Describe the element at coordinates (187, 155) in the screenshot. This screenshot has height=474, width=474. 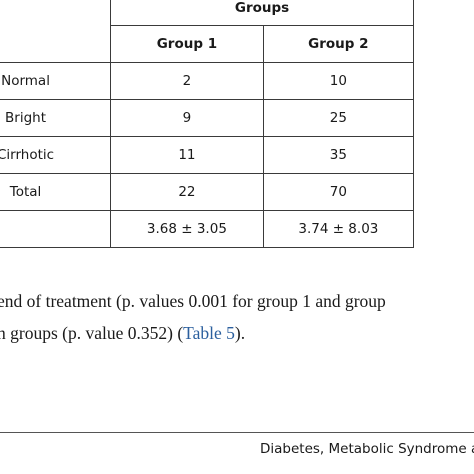
I see `cell-group-1: 11` at that location.